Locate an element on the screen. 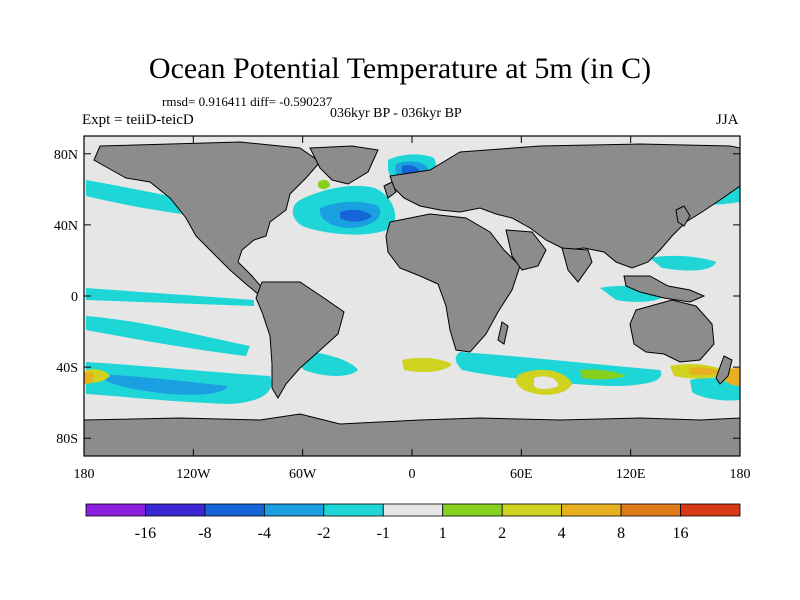 This screenshot has width=800, height=600. australia is located at coordinates (672, 331).